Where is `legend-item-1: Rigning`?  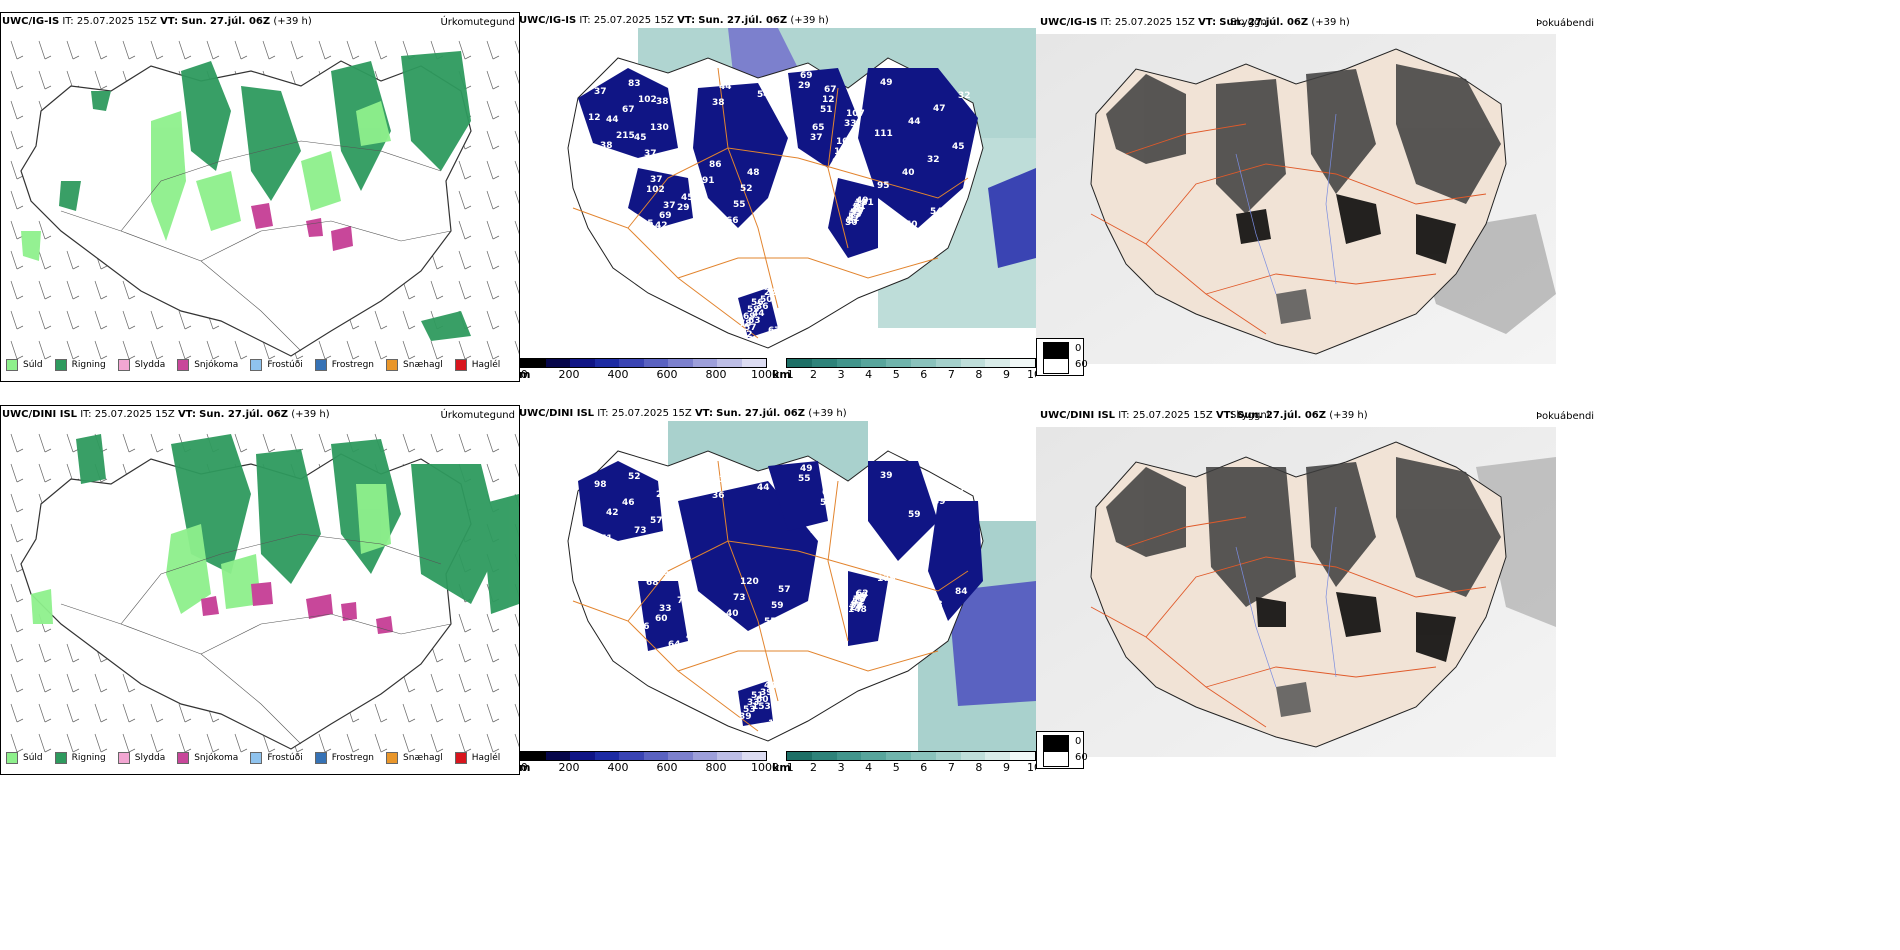 legend-item-1: Rigning is located at coordinates (80, 365).